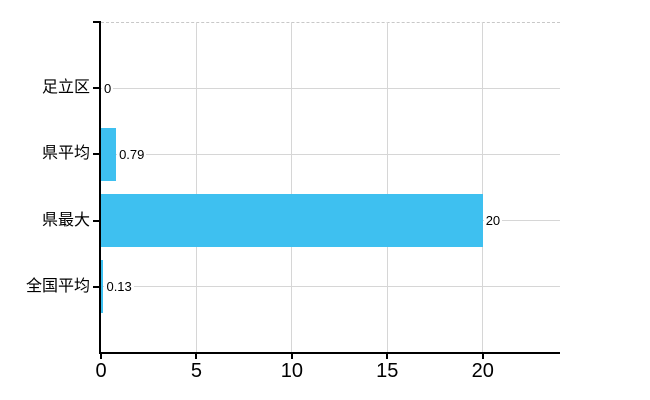 Image resolution: width=650 pixels, height=400 pixels. Describe the element at coordinates (108, 88) in the screenshot. I see `bar-value-label: 0` at that location.